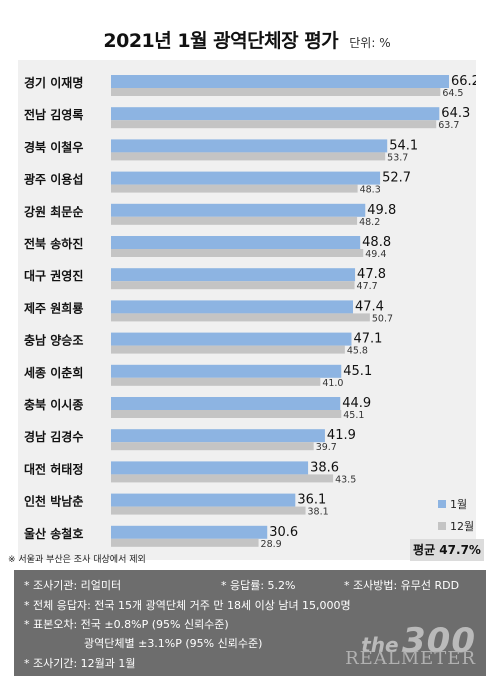  I want to click on value-label-dec: 48.2, so click(369, 222).